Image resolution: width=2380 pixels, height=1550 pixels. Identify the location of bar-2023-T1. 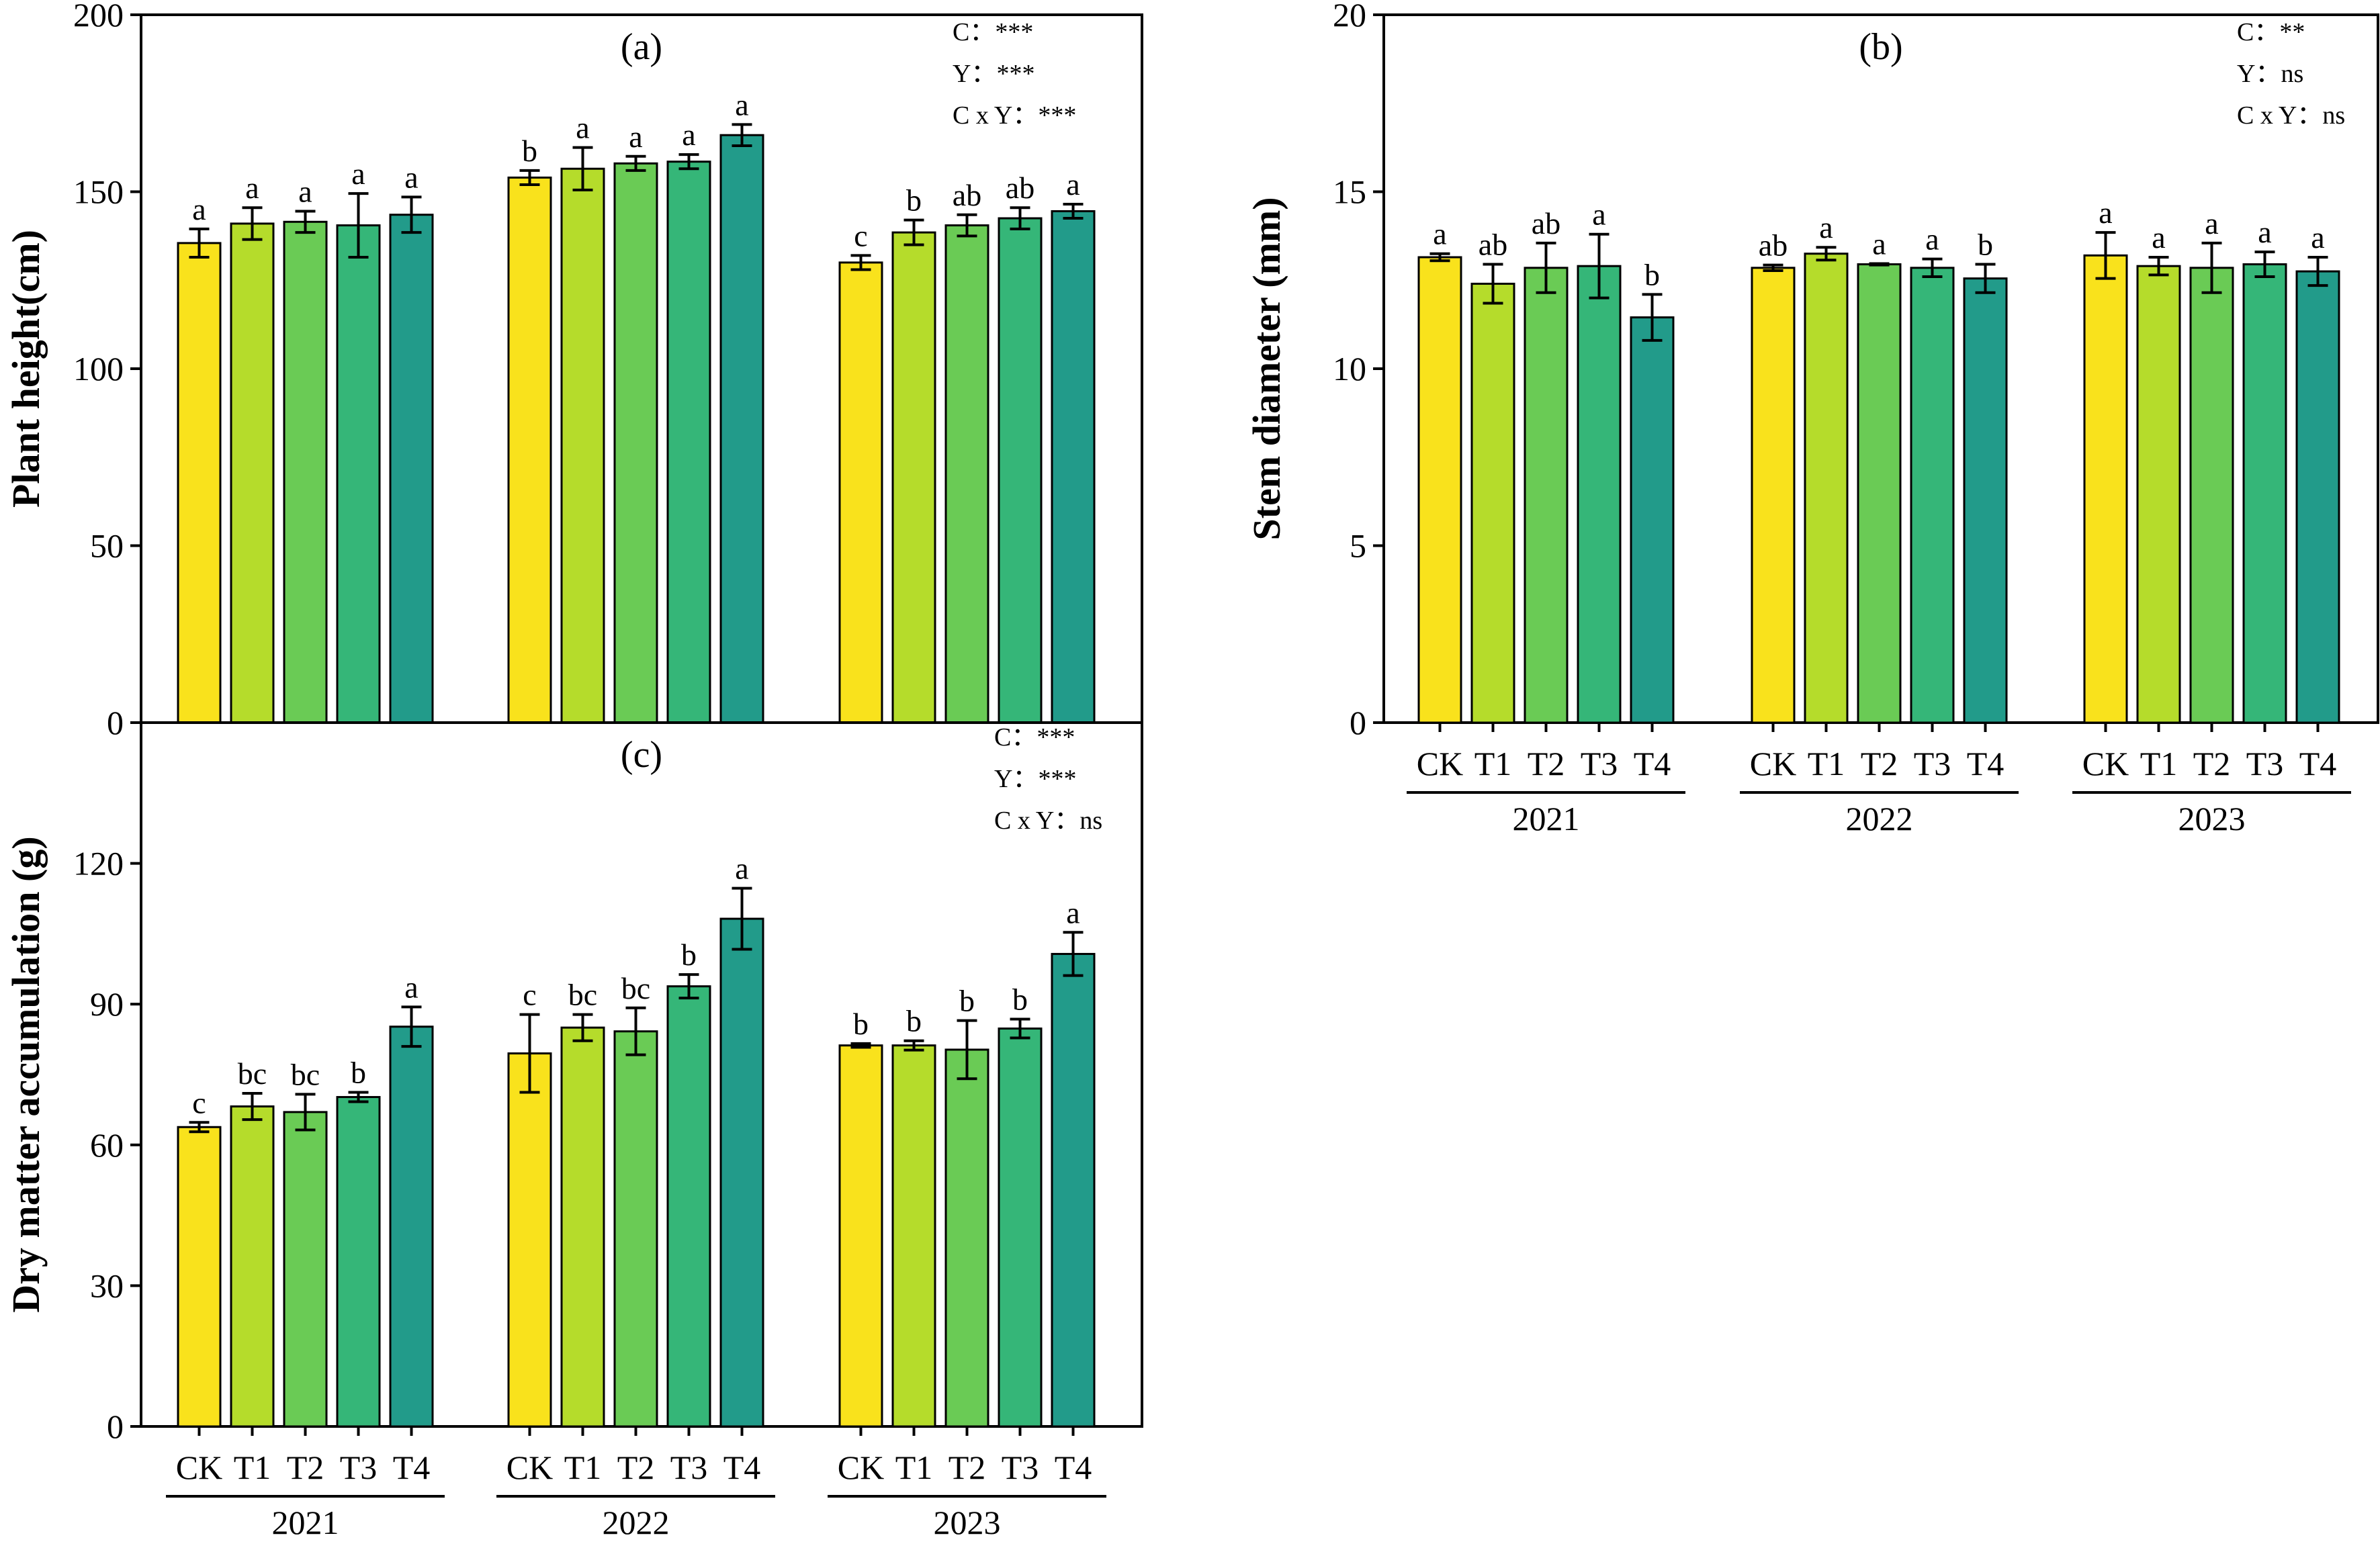
(2158, 494).